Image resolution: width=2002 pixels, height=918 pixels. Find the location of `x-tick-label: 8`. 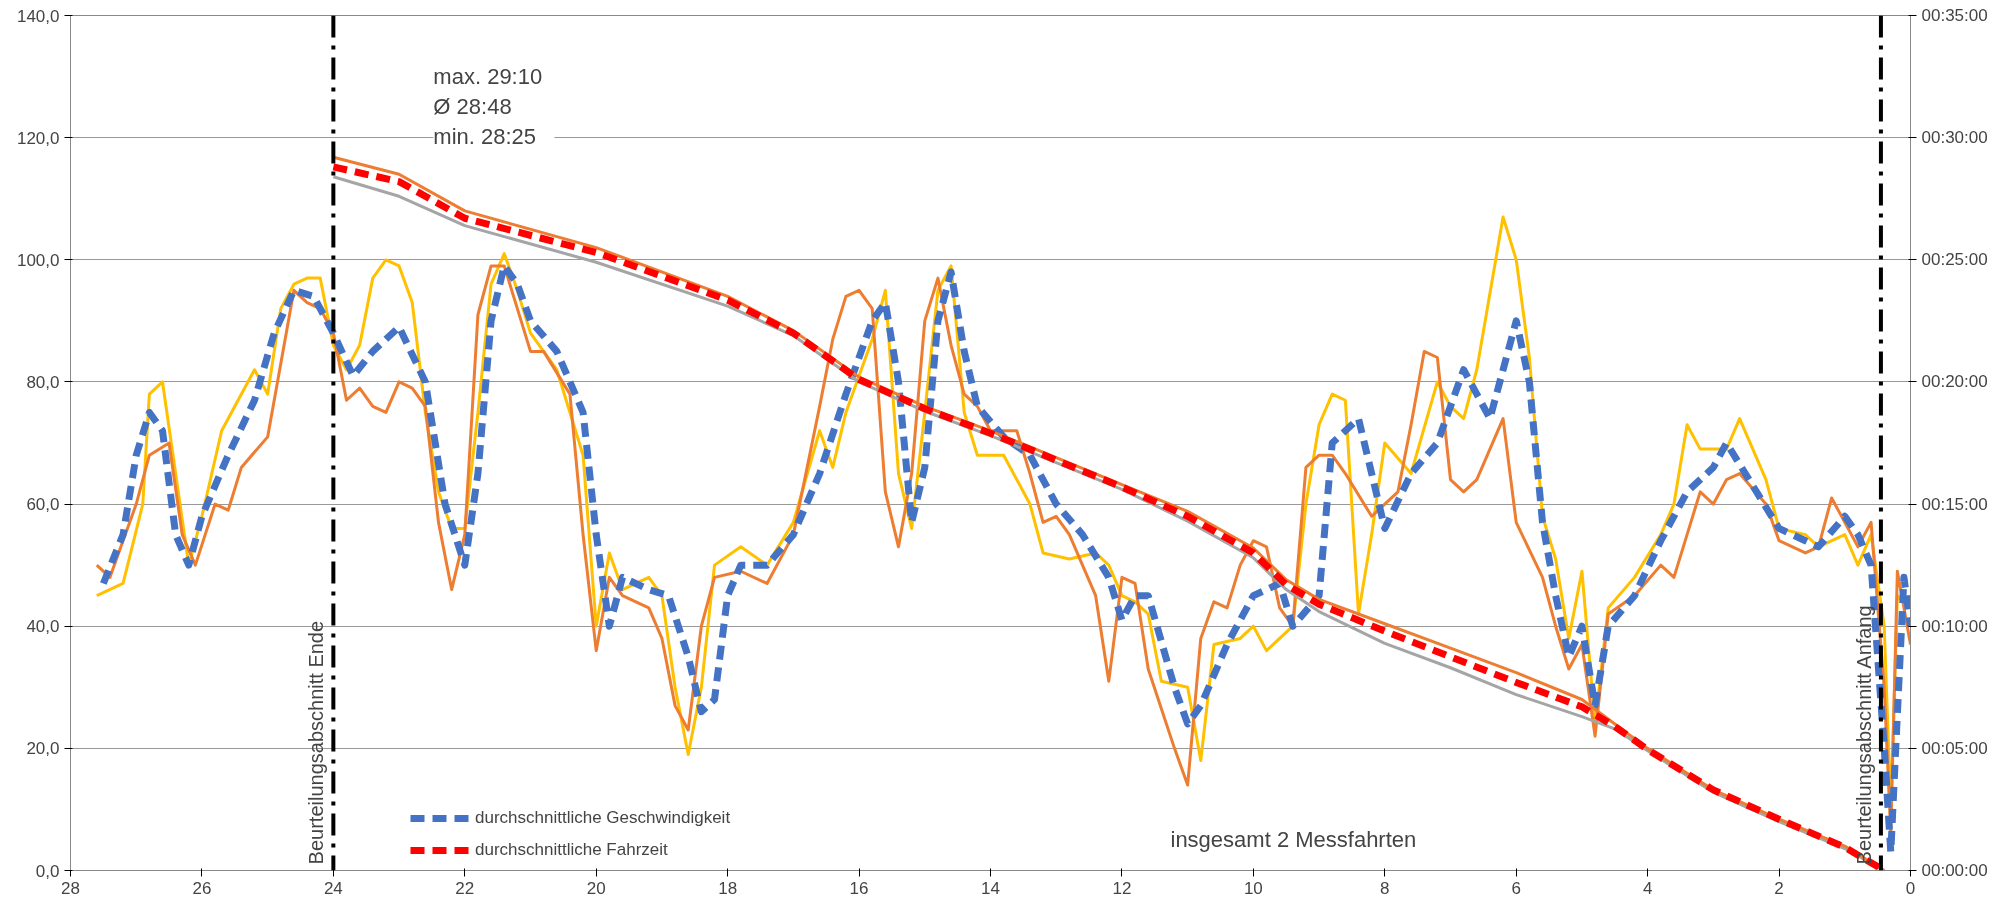

x-tick-label: 8 is located at coordinates (1385, 888).